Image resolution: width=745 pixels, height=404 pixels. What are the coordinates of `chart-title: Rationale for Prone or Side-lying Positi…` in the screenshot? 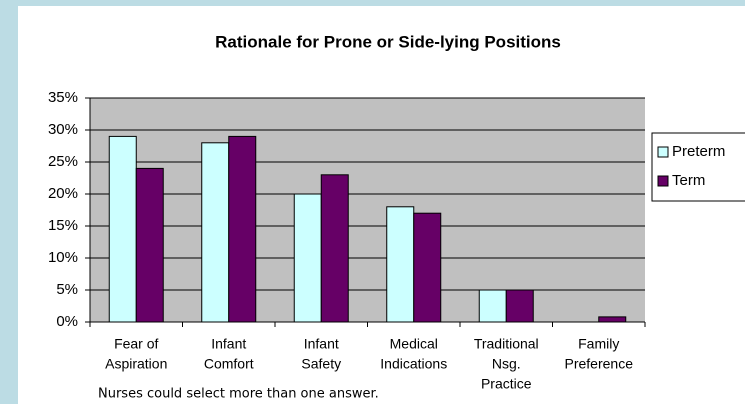 It's located at (388, 41).